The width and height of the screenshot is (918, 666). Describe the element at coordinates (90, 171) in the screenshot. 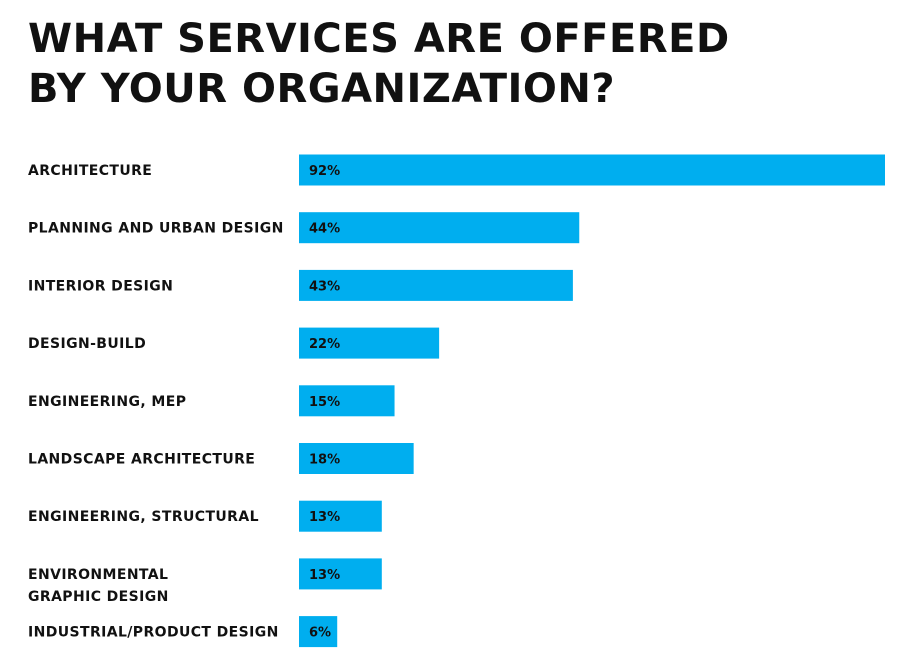

I see `category-label: ARCHITECTURE` at that location.